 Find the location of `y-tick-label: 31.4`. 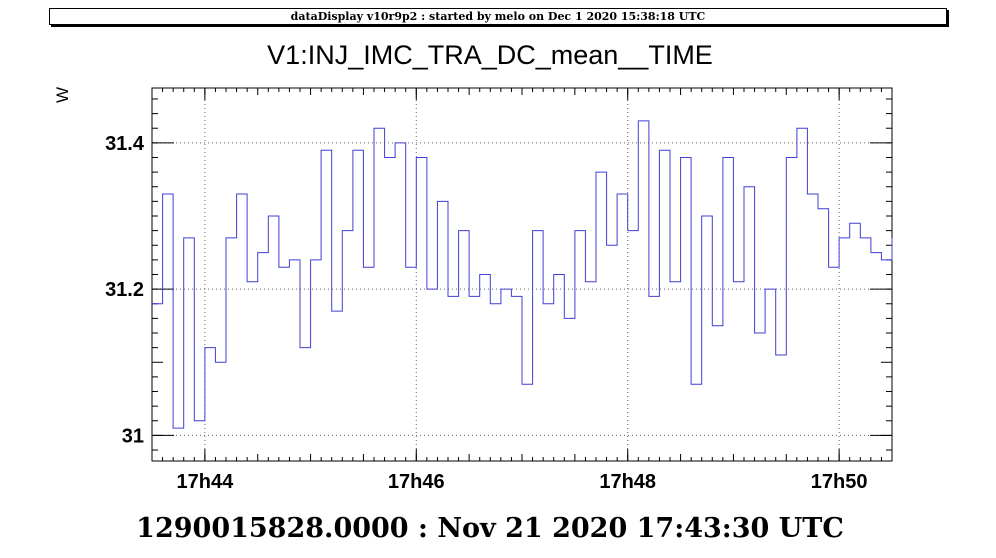

y-tick-label: 31.4 is located at coordinates (125, 144).